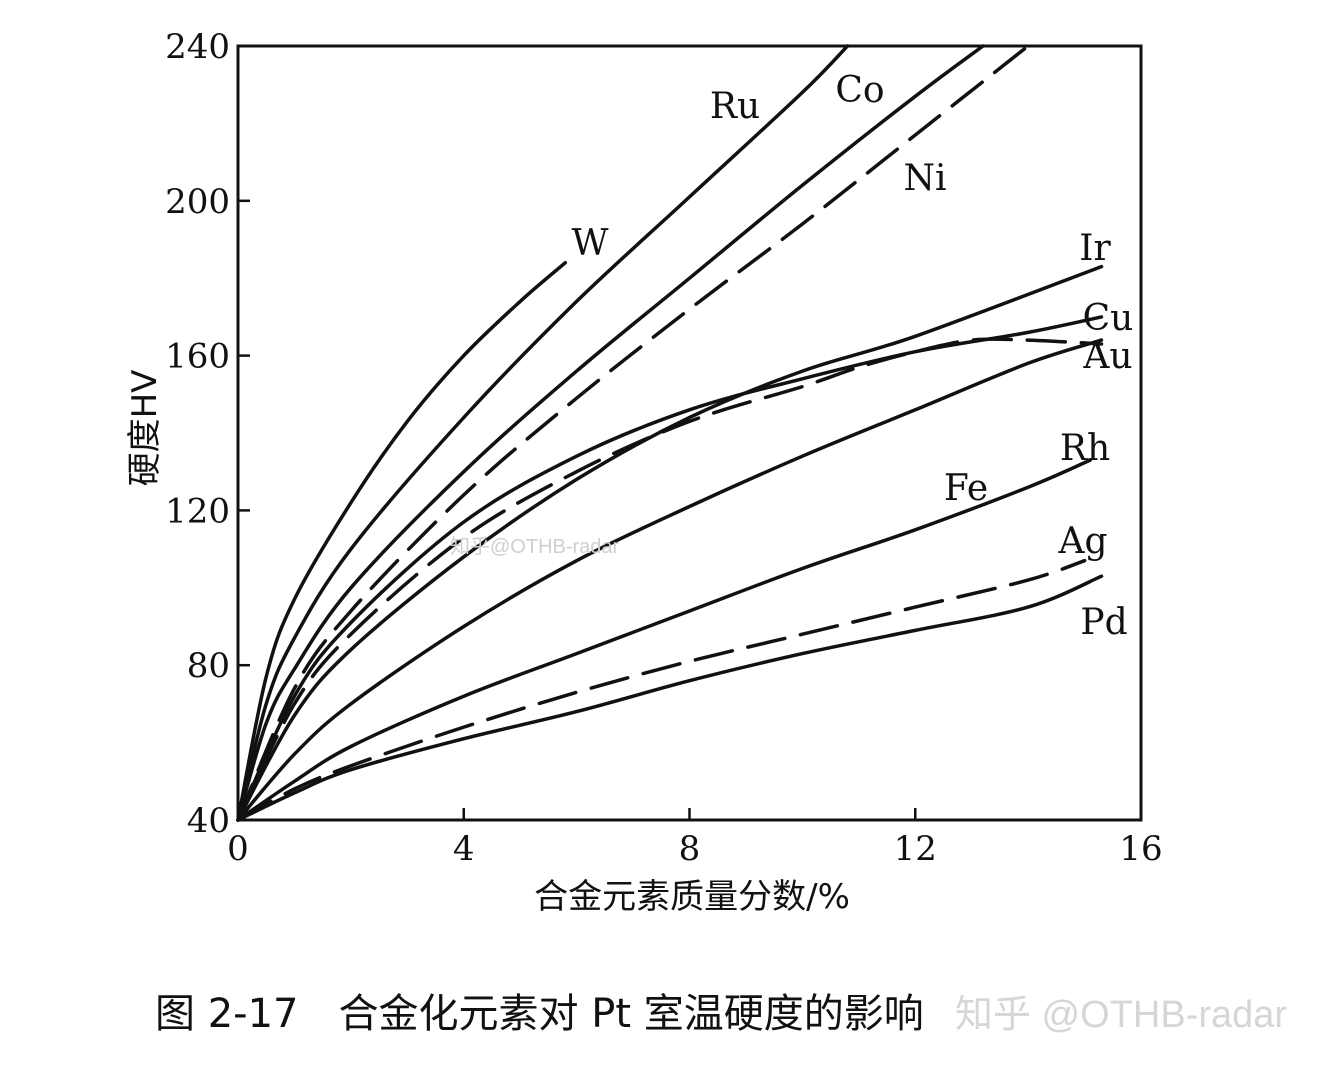  I want to click on y-tick-label: 40, so click(208, 821).